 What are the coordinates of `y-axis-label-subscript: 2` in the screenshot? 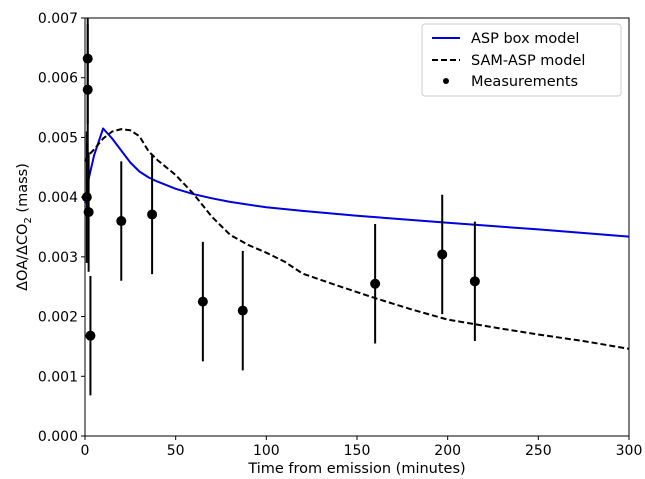 It's located at (28, 220).